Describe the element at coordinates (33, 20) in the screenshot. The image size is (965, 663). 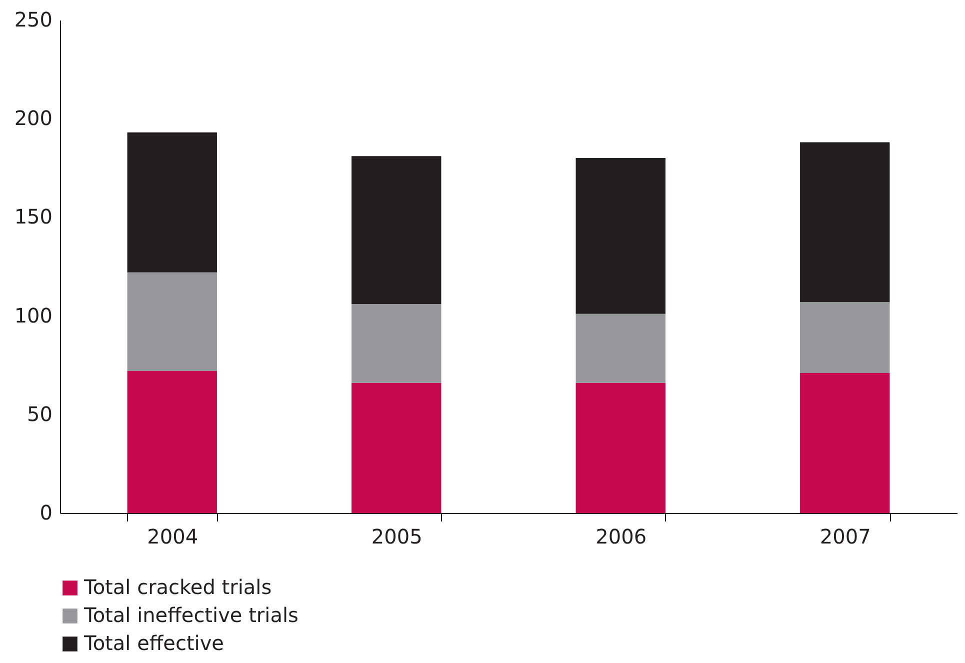
I see `y-tick-label: 250` at that location.